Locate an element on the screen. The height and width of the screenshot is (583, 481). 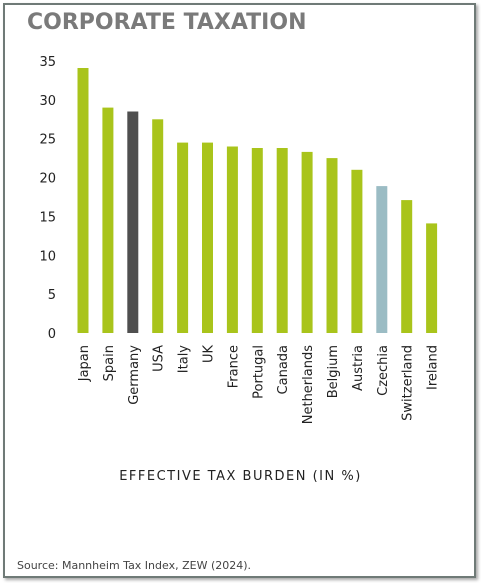
x-tick-label: Netherlands is located at coordinates (308, 384).